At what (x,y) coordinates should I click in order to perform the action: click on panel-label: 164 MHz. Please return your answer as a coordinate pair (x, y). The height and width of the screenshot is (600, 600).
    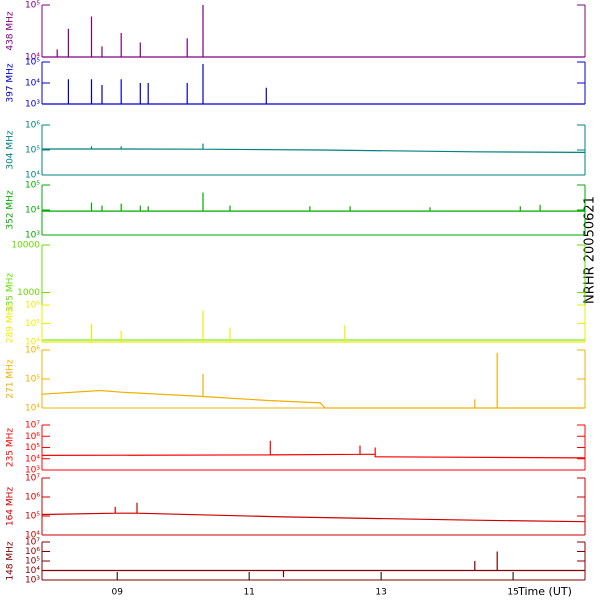
    Looking at the image, I should click on (11, 507).